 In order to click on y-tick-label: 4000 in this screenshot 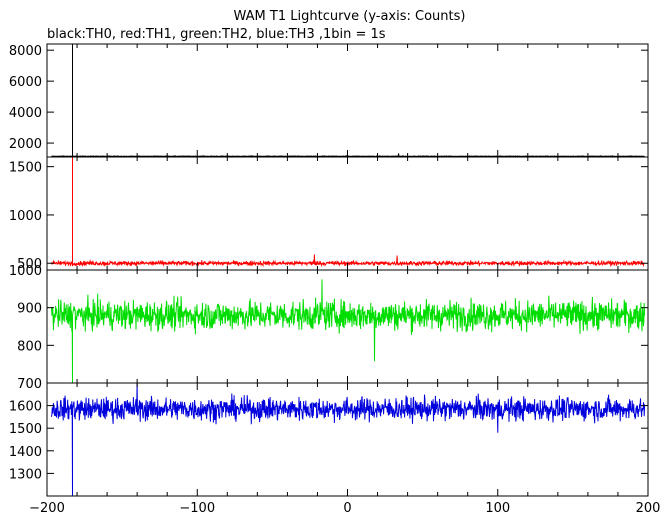, I will do `click(25, 113)`.